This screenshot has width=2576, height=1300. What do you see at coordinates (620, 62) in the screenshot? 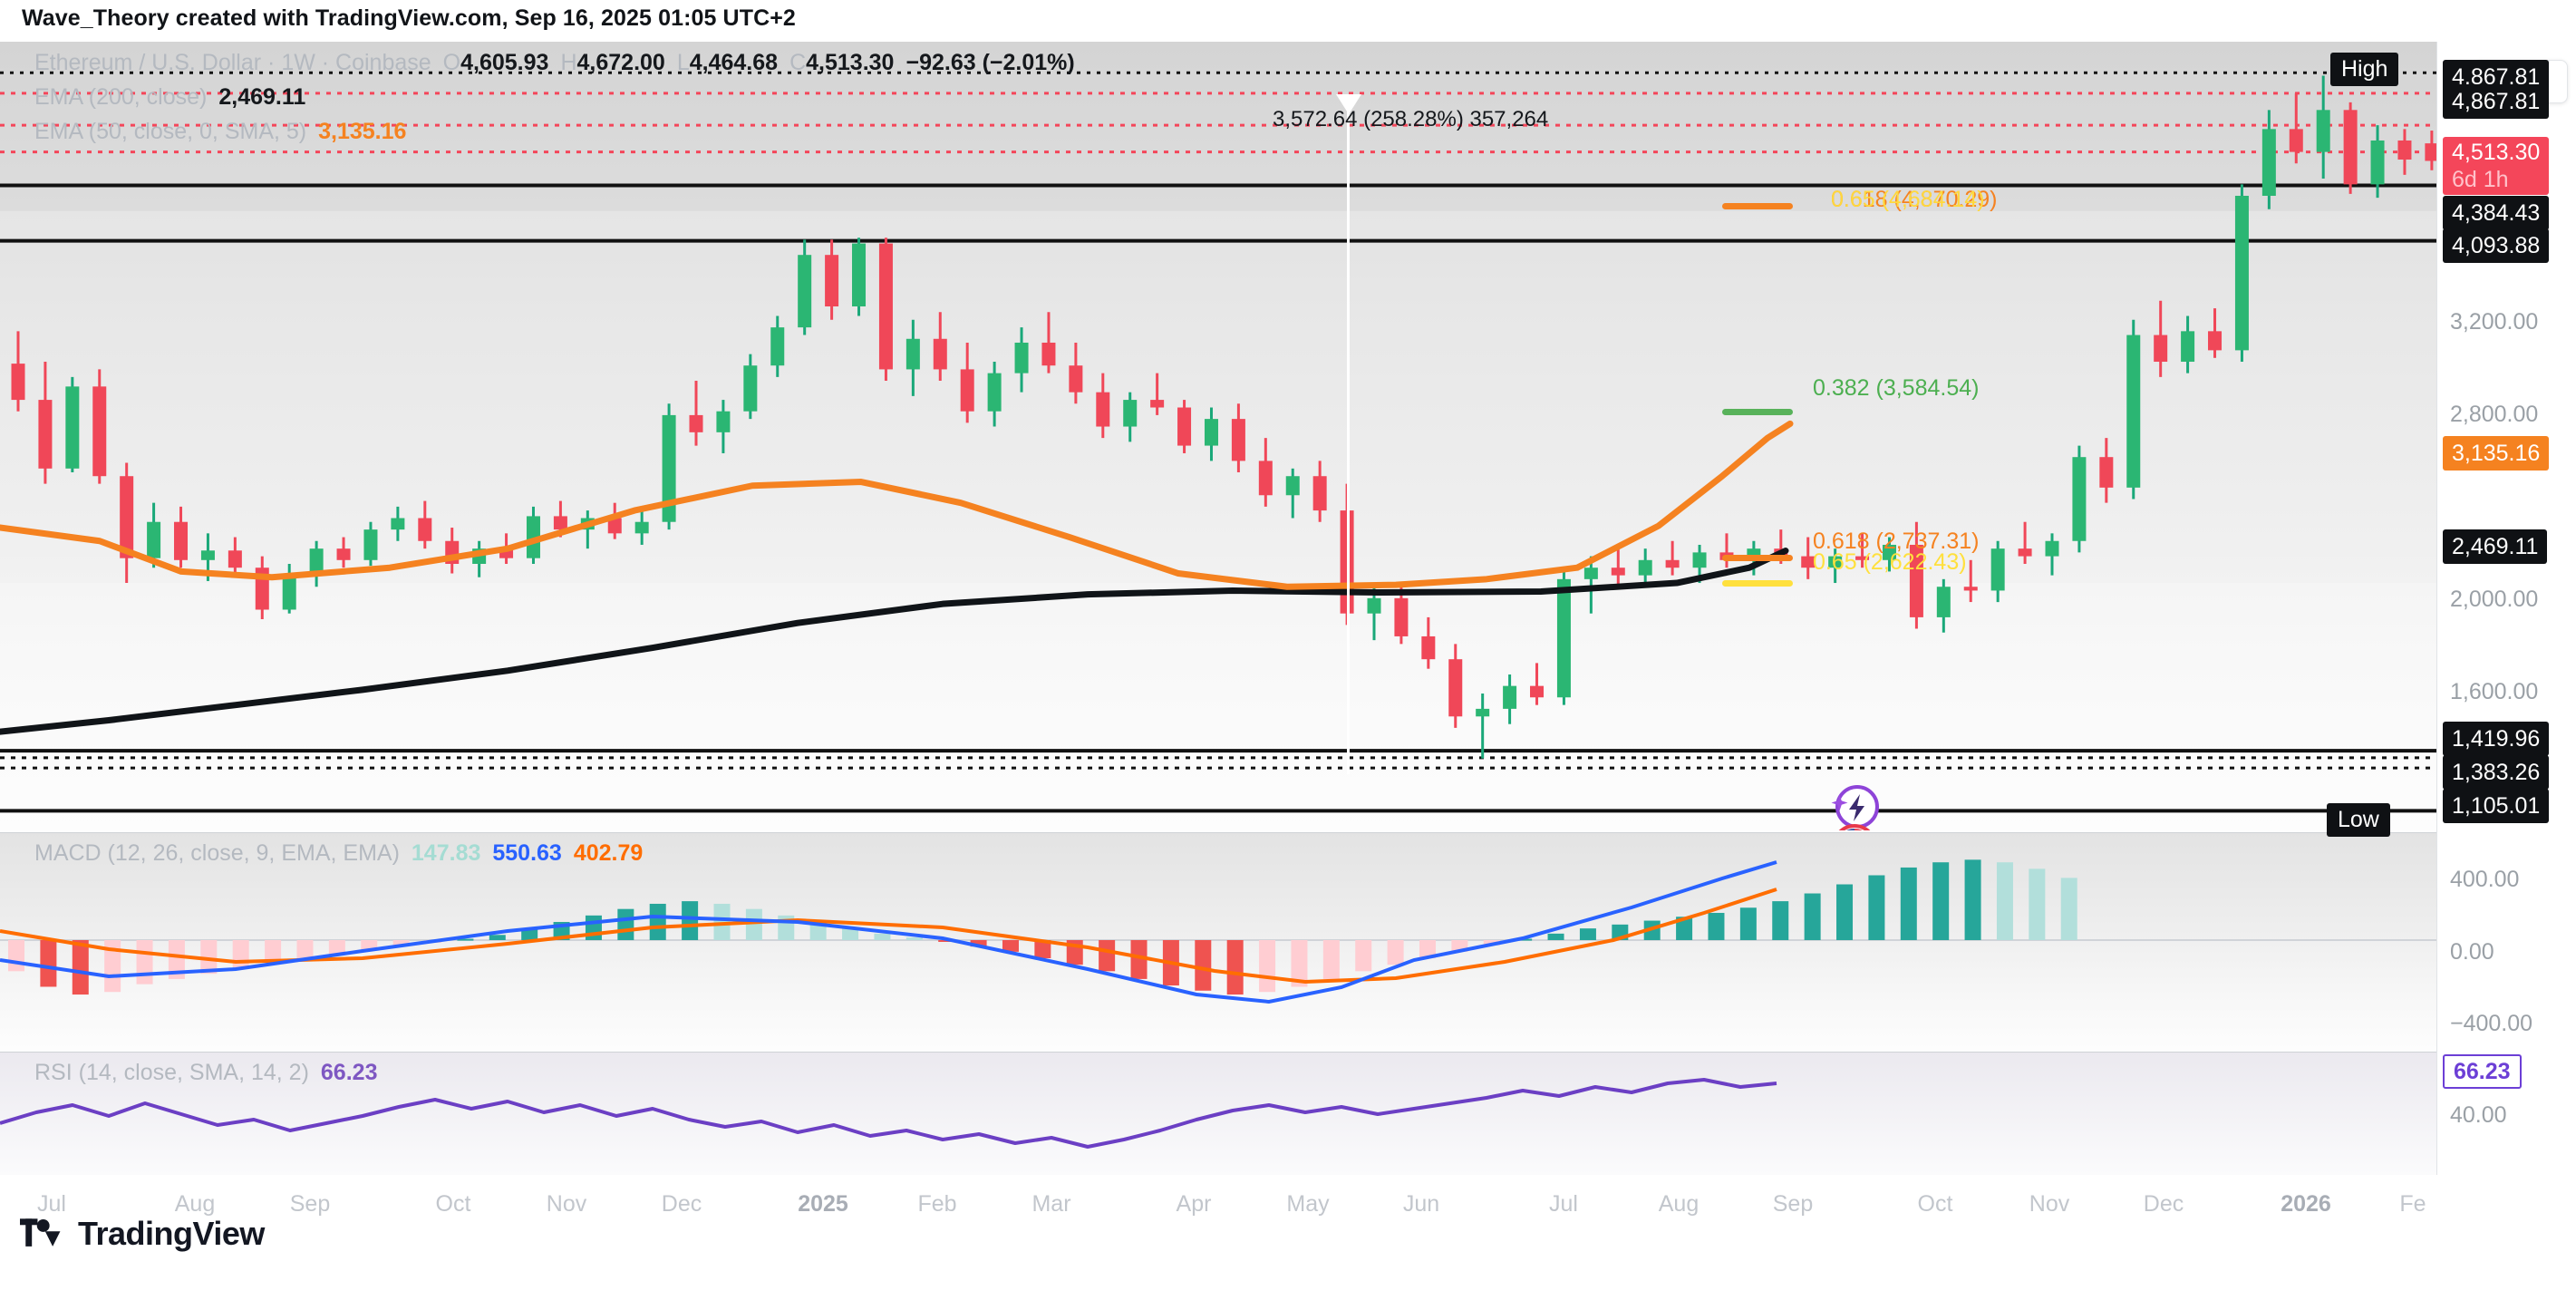
I see `ohlc-high-value: 4,672.00` at bounding box center [620, 62].